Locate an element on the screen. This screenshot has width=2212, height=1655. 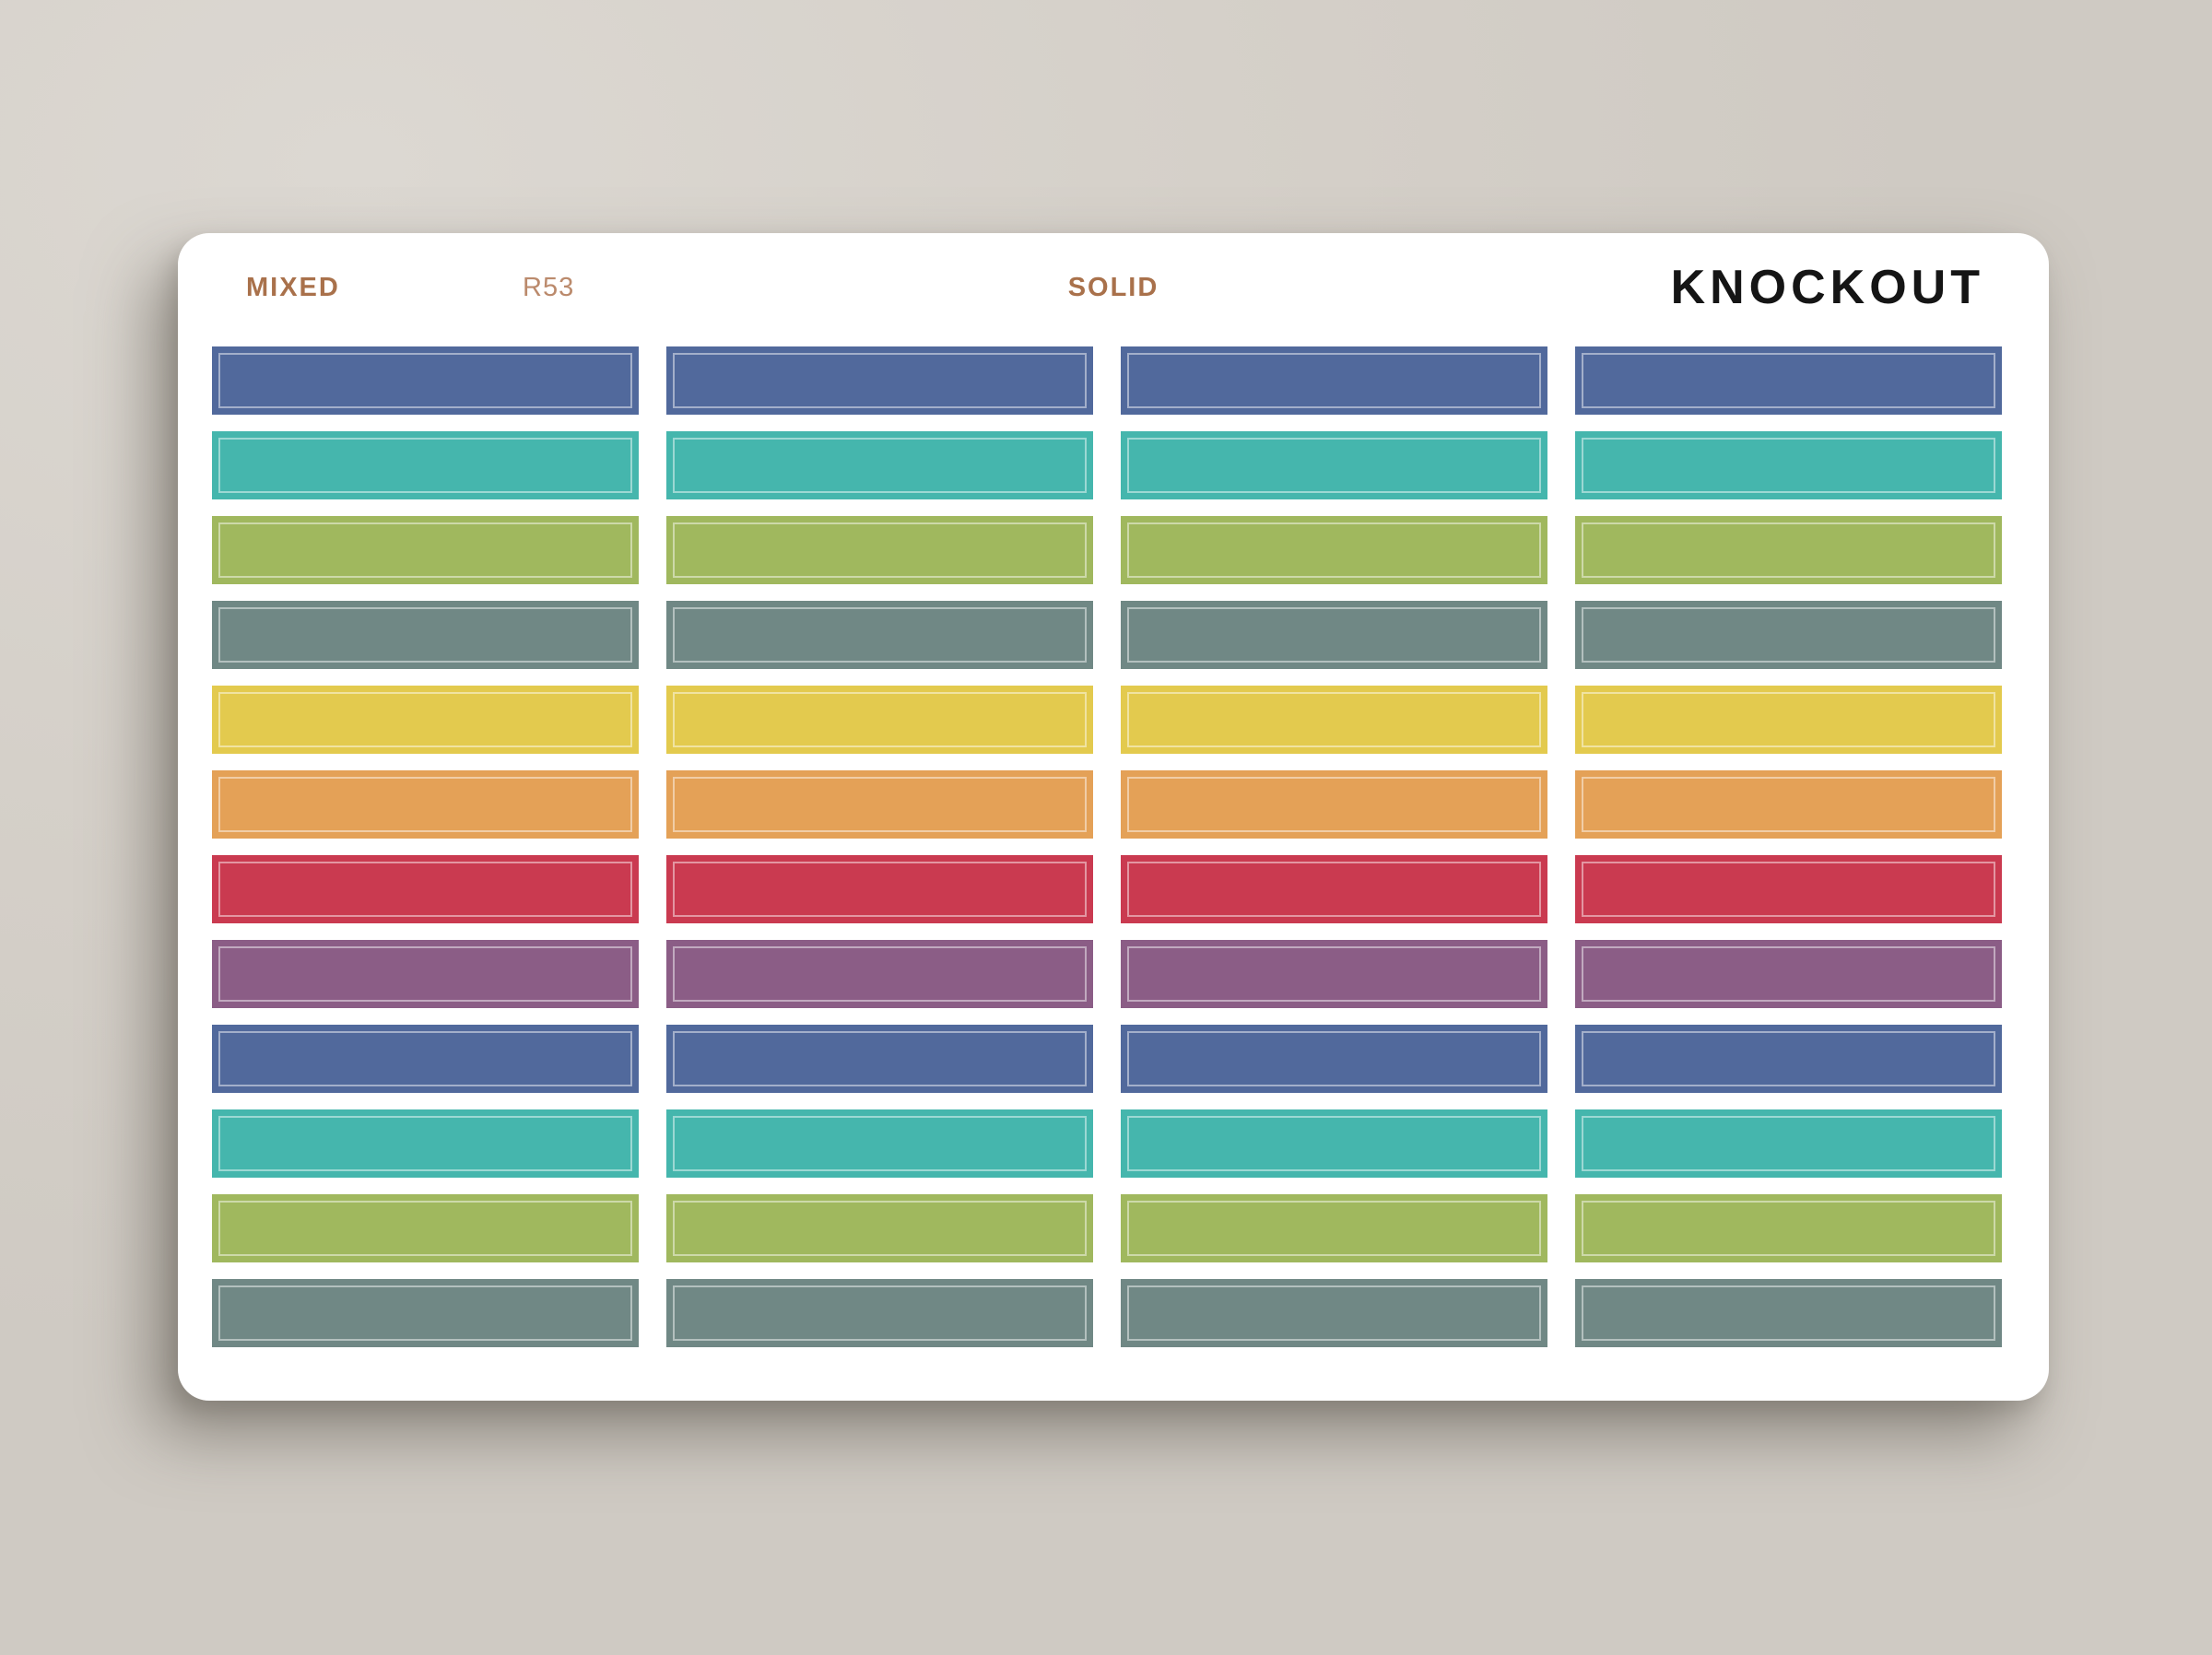
brand-logo-text: KNOCKOUT is located at coordinates (1827, 287).